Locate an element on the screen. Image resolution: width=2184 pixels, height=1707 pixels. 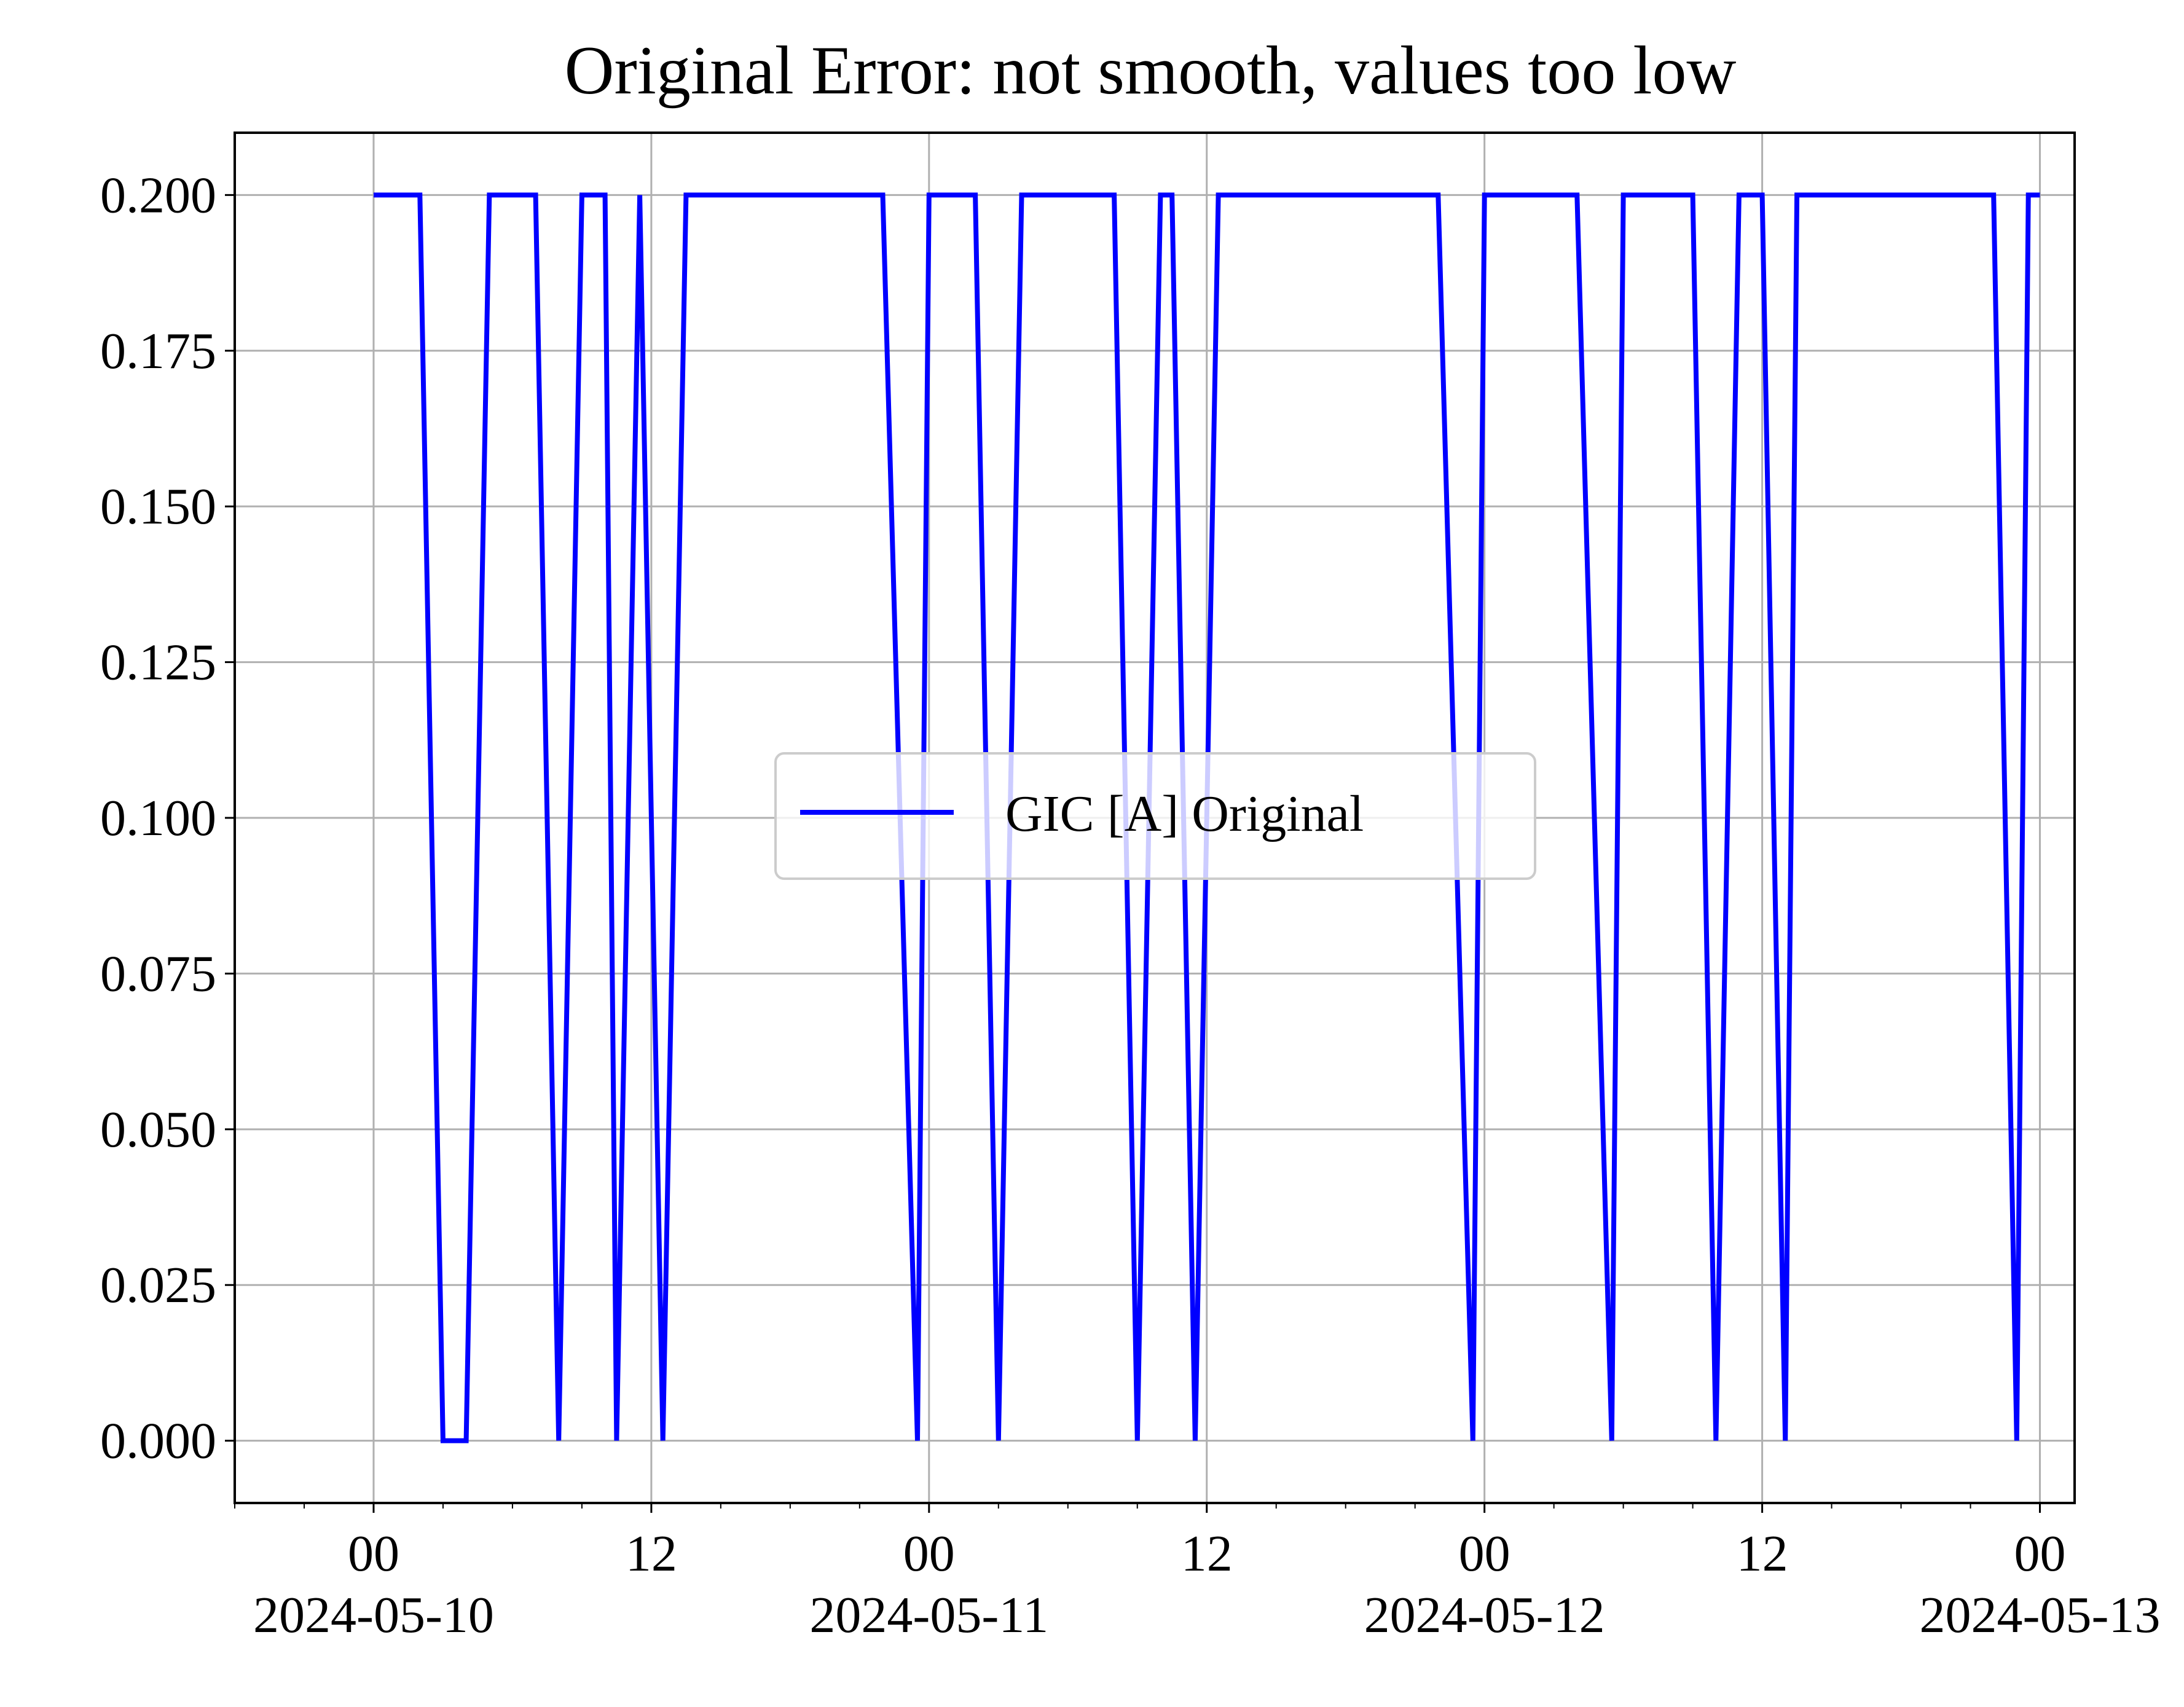
y-tick-label: 0.150 is located at coordinates (158, 506).